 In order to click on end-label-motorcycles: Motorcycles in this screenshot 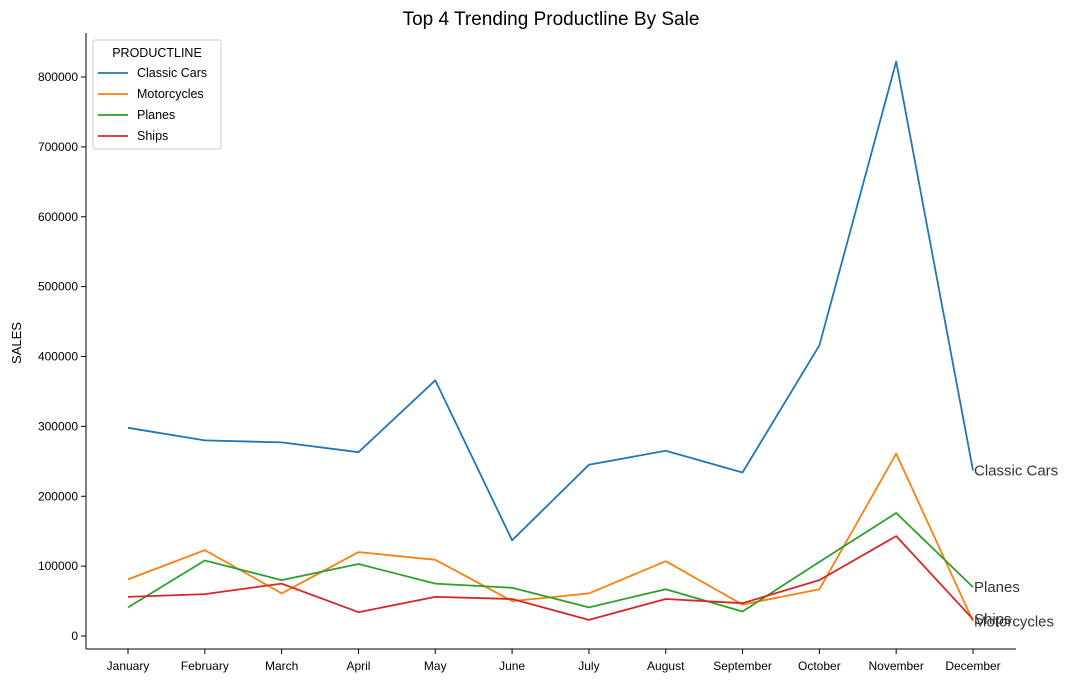, I will do `click(1014, 621)`.